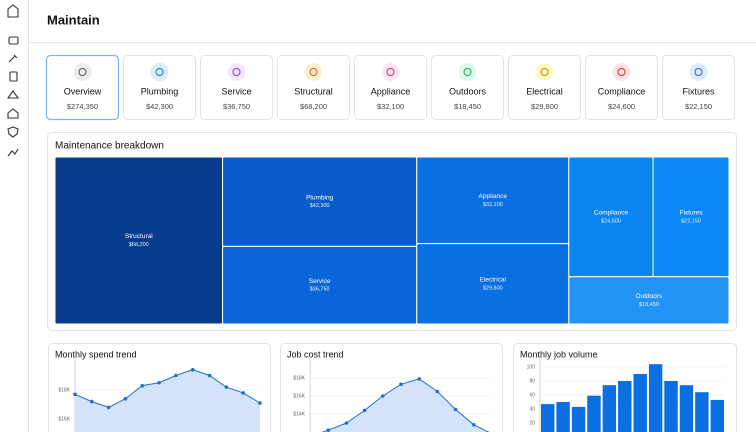 Image resolution: width=756 pixels, height=432 pixels. I want to click on sidebar, so click(13, 80).